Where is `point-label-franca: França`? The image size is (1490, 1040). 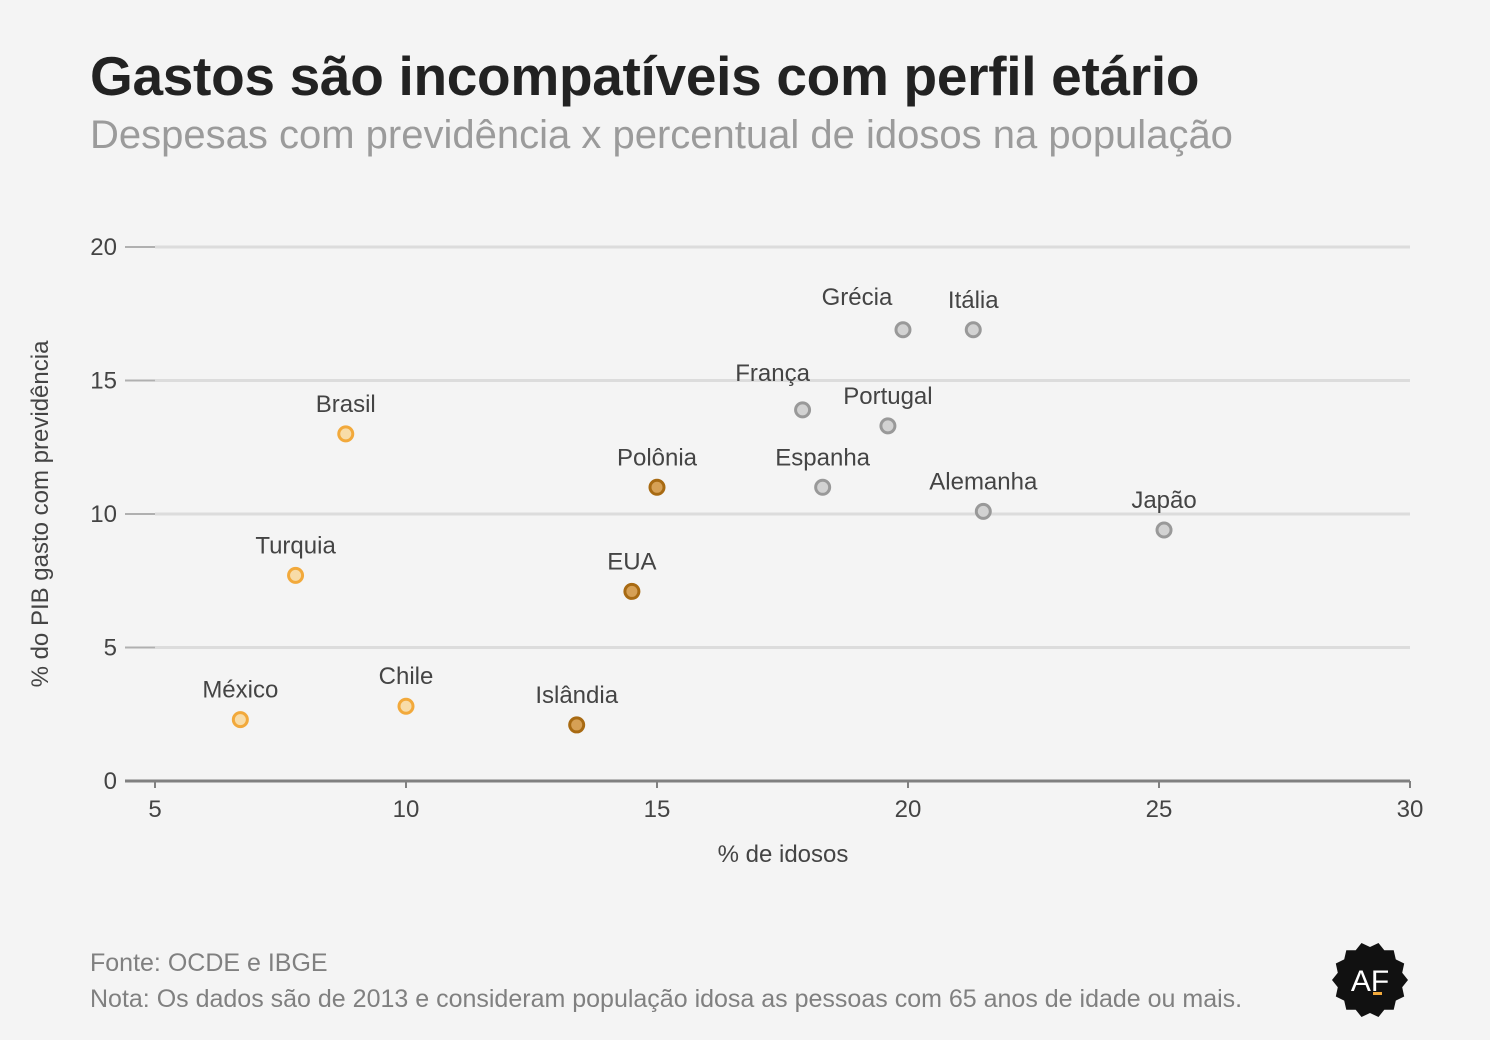 point-label-franca: França is located at coordinates (772, 373).